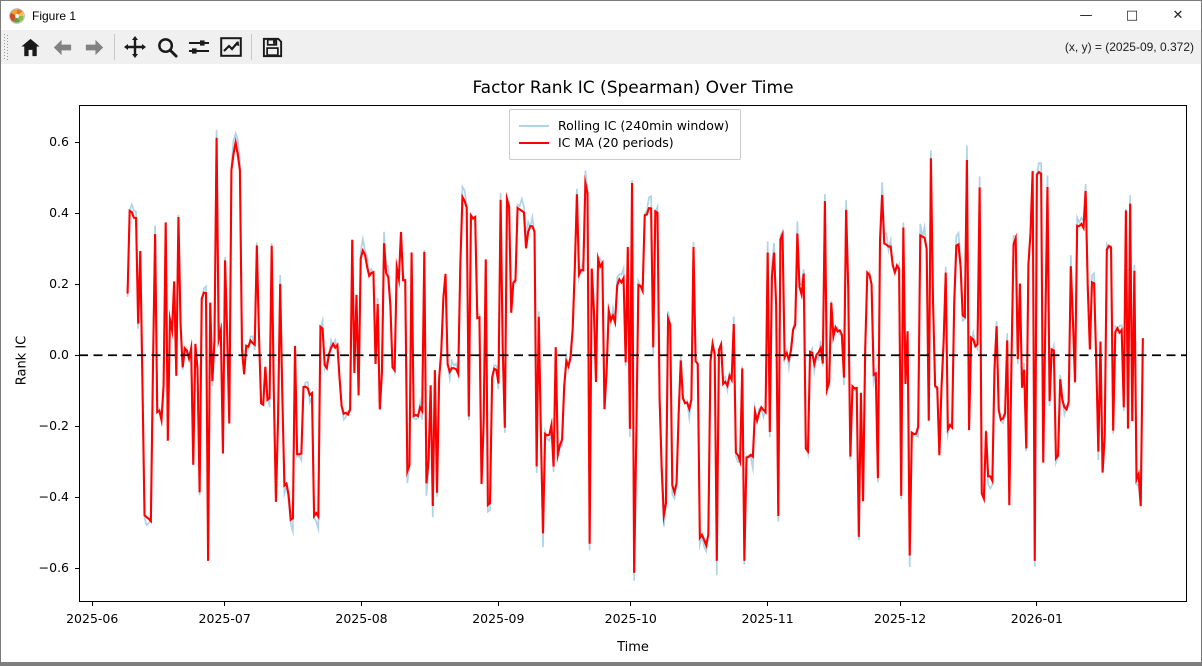 The image size is (1202, 666). I want to click on legend-entry-ic-ma: IC MA (20 periods), so click(624, 142).